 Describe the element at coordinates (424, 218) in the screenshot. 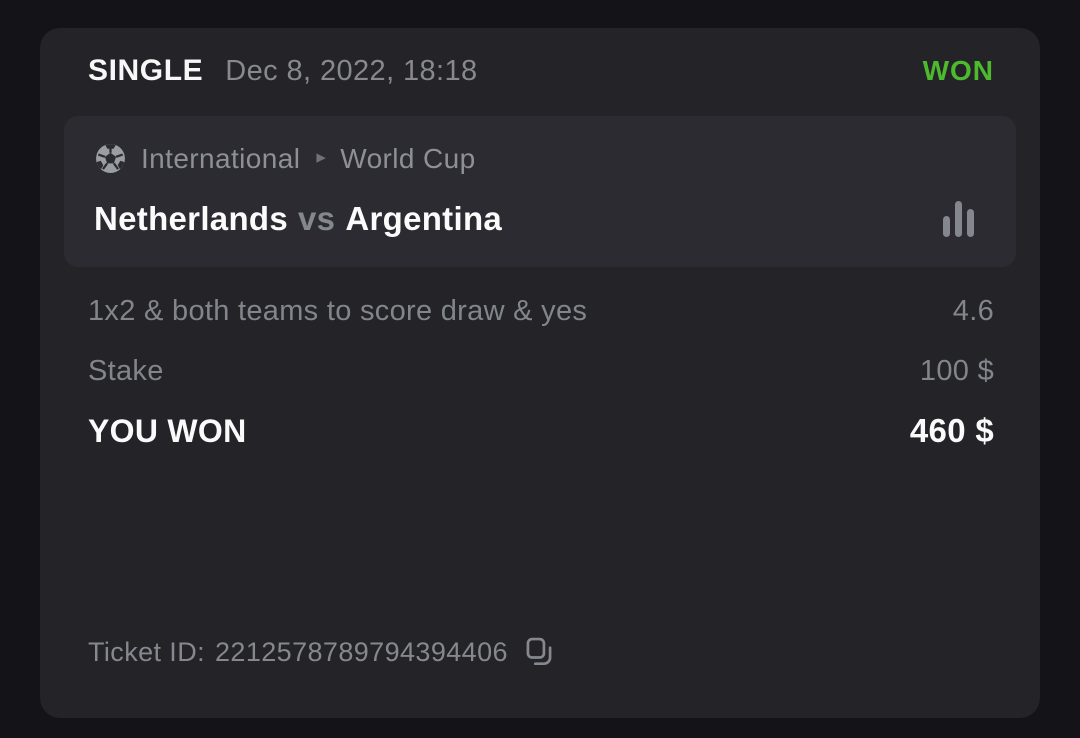

I see `away-team-name: Argentina` at that location.